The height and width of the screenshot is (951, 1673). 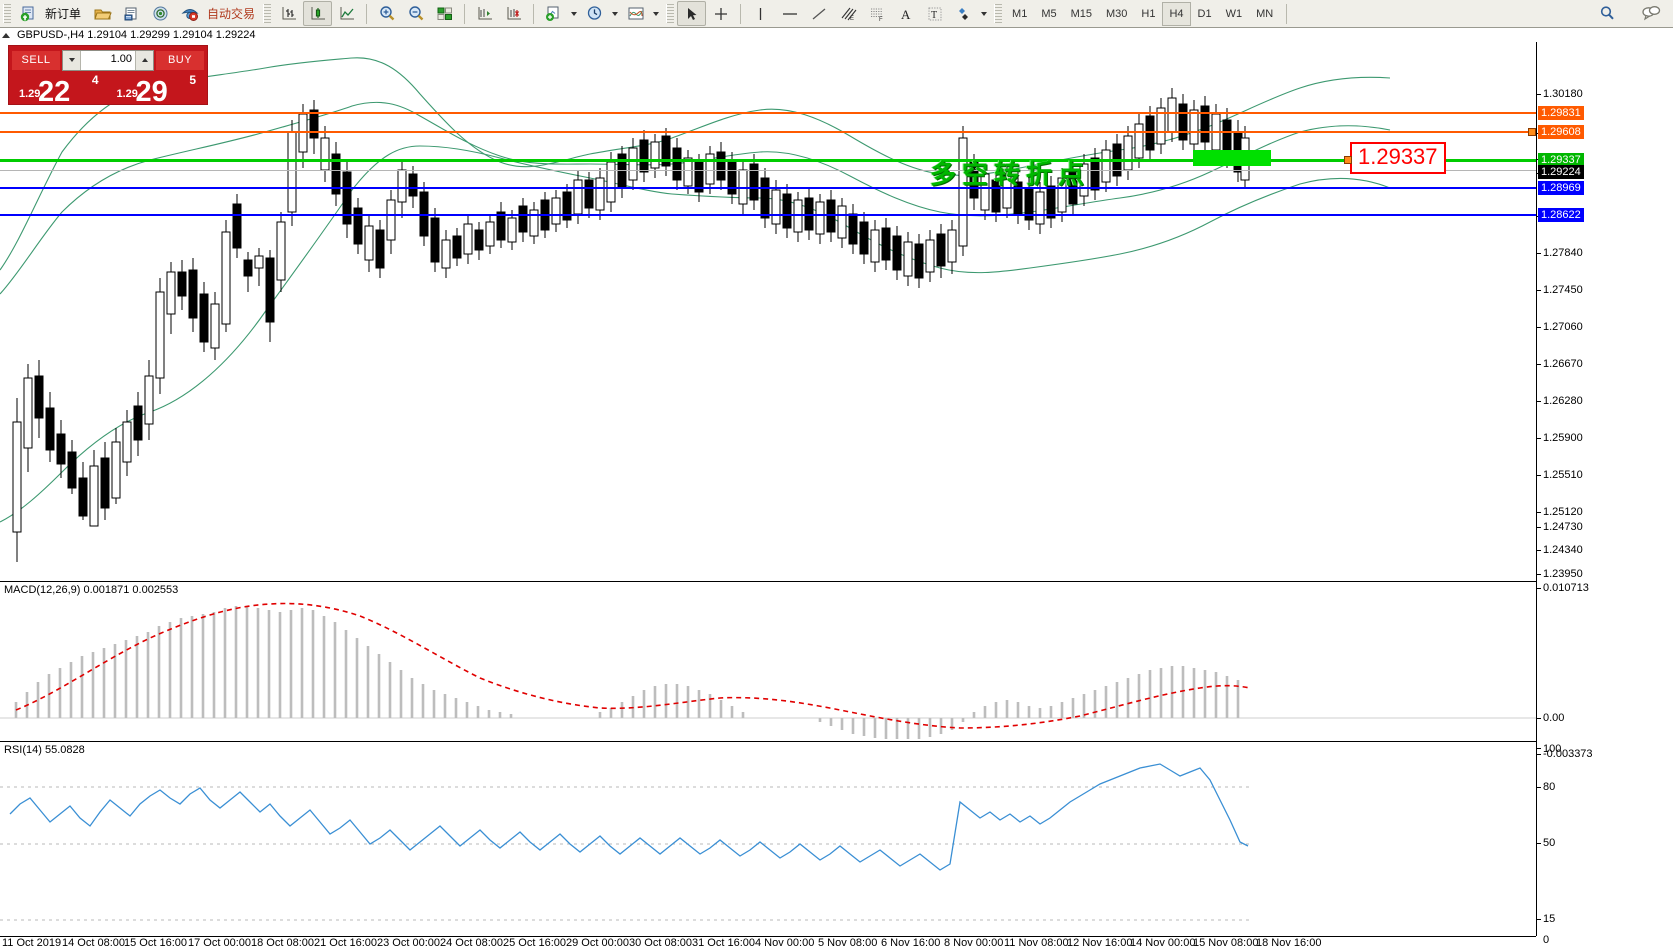 What do you see at coordinates (386, 13) in the screenshot?
I see `zoom-in-button` at bounding box center [386, 13].